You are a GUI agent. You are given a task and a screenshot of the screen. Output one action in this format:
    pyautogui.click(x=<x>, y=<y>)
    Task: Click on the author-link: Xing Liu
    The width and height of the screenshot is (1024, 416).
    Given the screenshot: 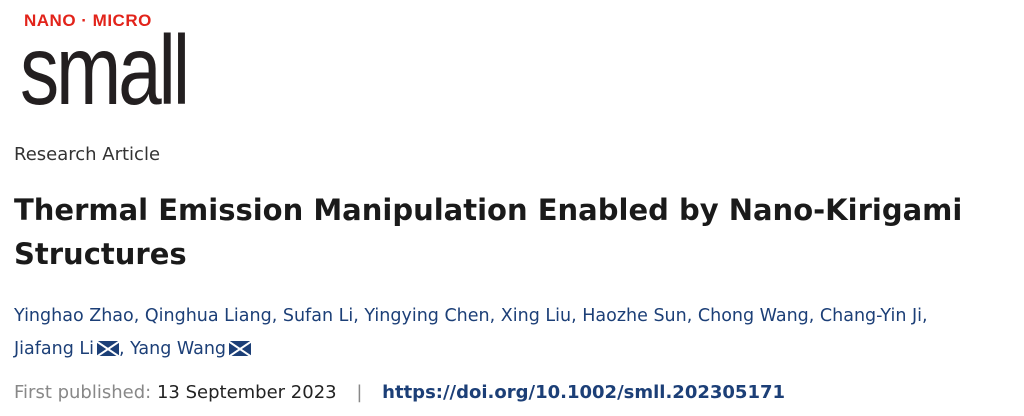 What is the action you would take?
    pyautogui.click(x=536, y=316)
    